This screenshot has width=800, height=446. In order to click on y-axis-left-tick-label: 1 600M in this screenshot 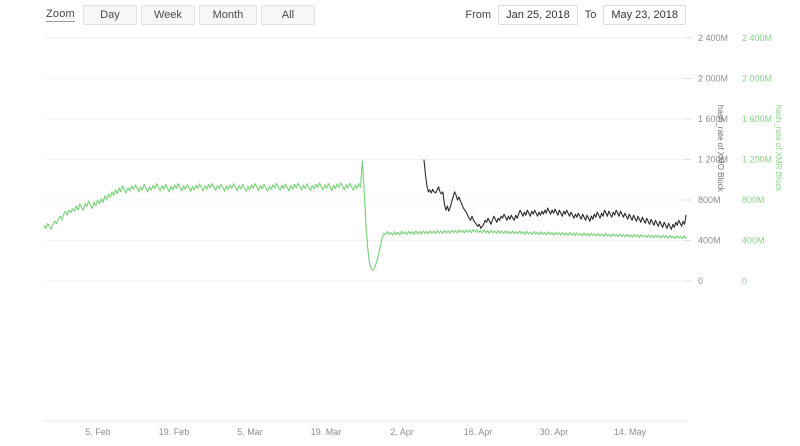, I will do `click(713, 119)`.